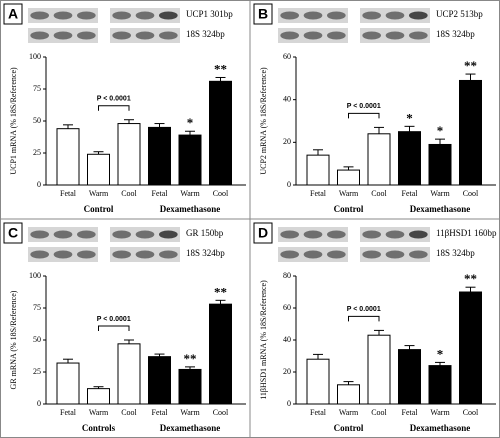 The width and height of the screenshot is (500, 438). What do you see at coordinates (287, 56) in the screenshot?
I see `y-tick-label: 60` at bounding box center [287, 56].